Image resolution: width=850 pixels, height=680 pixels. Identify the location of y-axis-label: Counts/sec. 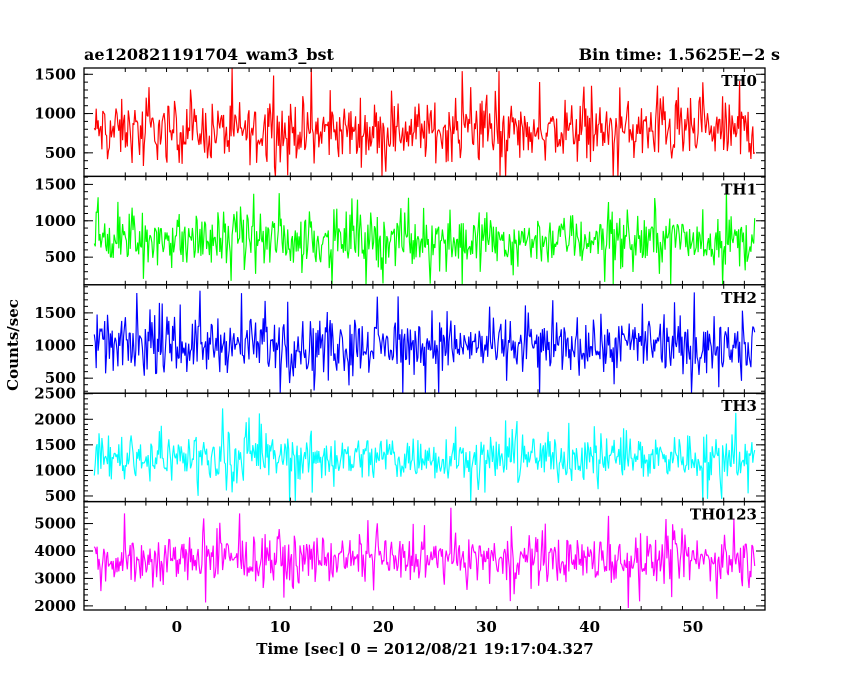
(13, 345).